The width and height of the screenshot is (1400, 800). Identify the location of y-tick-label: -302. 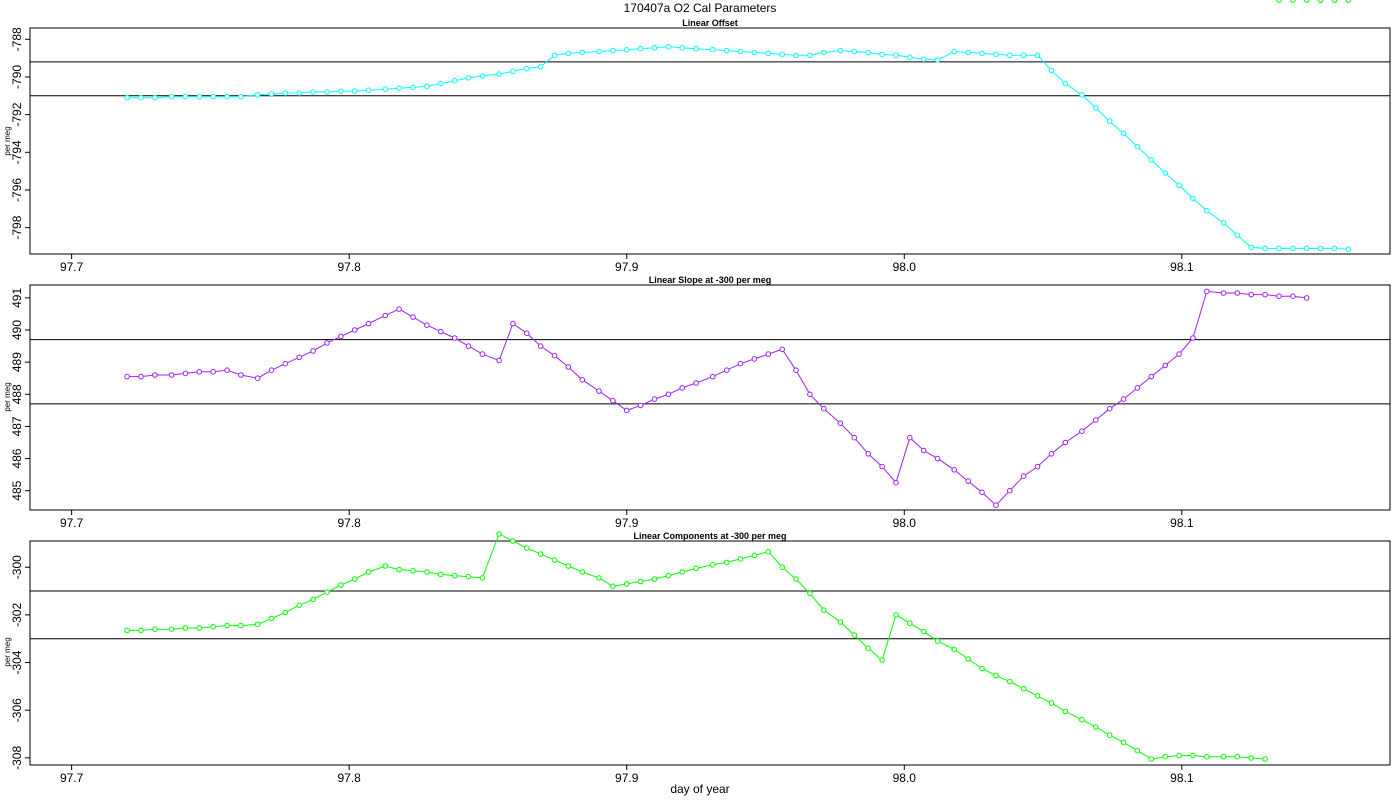
(17, 615).